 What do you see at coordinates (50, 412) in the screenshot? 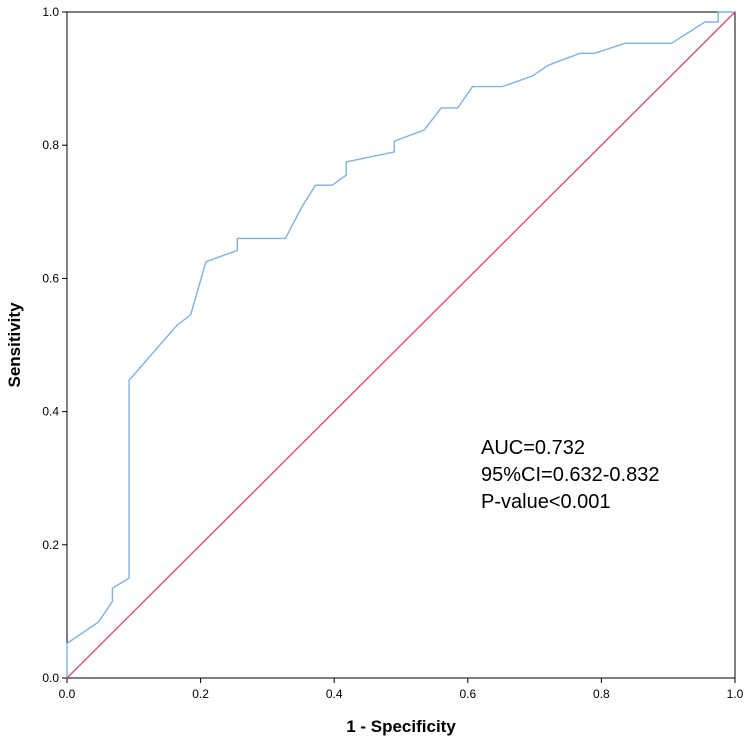
I see `y-tick-label: 0.4` at bounding box center [50, 412].